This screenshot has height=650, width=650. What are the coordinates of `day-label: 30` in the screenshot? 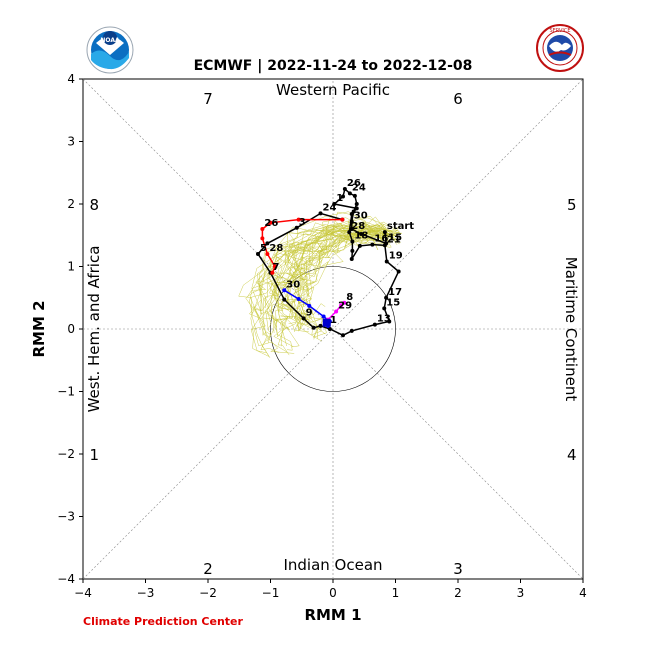 It's located at (361, 216).